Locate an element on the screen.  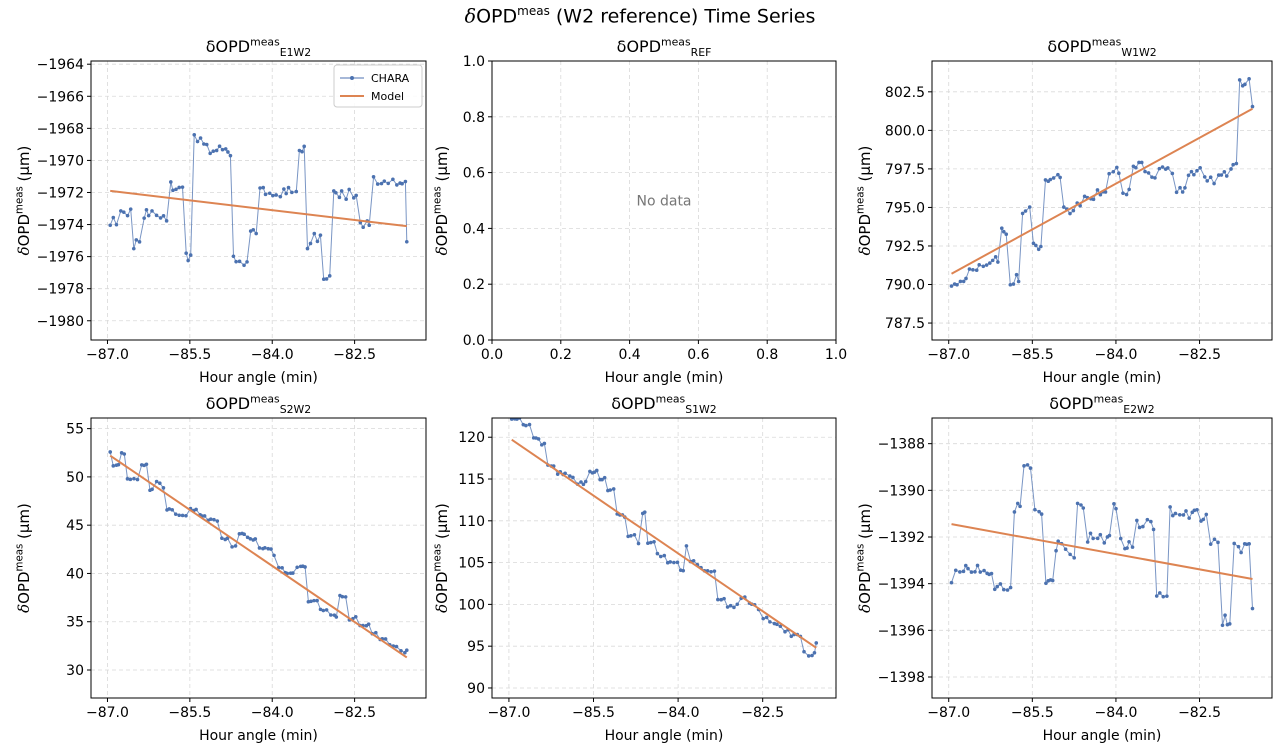
text-part: E1W2 is located at coordinates (295, 52).